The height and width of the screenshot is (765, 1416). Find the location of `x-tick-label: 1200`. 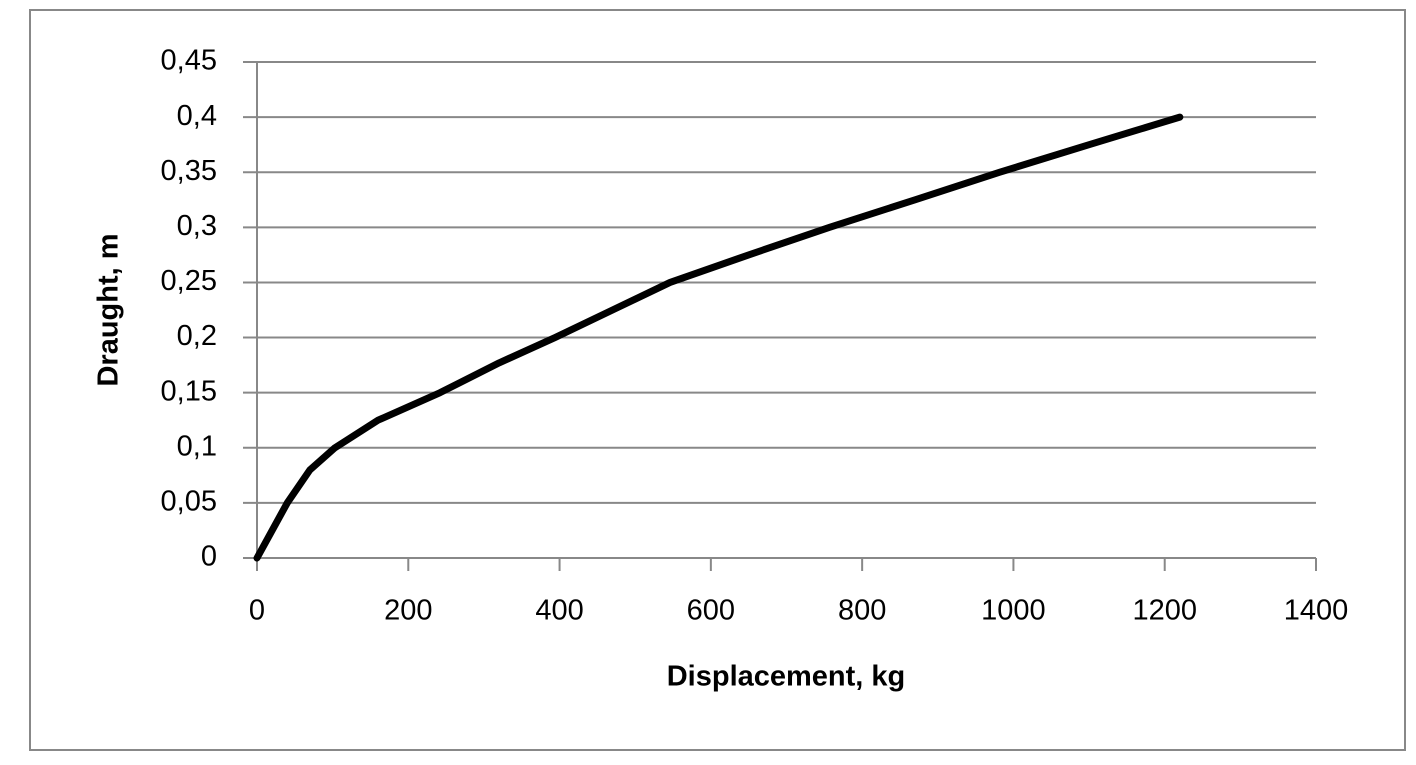

x-tick-label: 1200 is located at coordinates (1164, 611).